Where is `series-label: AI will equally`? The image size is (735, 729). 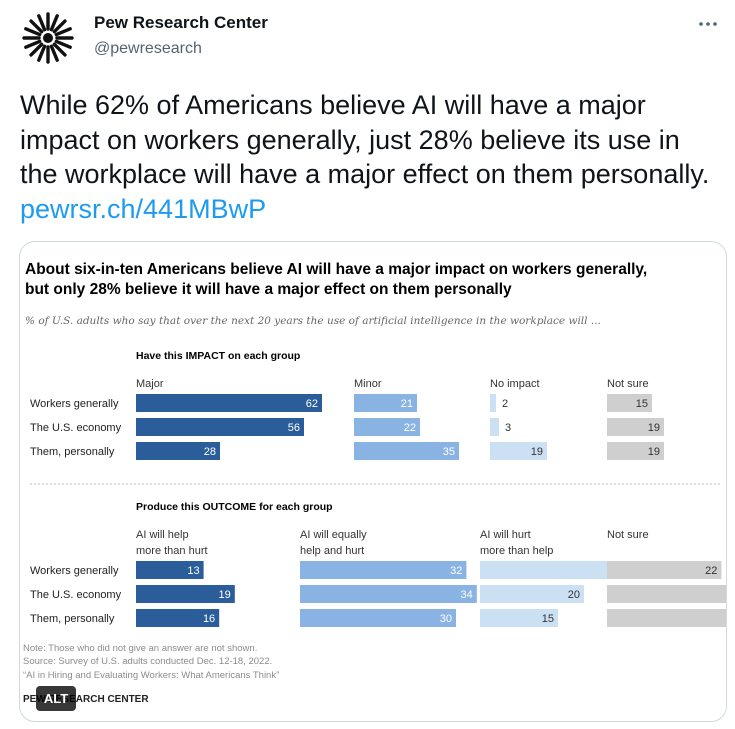 series-label: AI will equally is located at coordinates (333, 535).